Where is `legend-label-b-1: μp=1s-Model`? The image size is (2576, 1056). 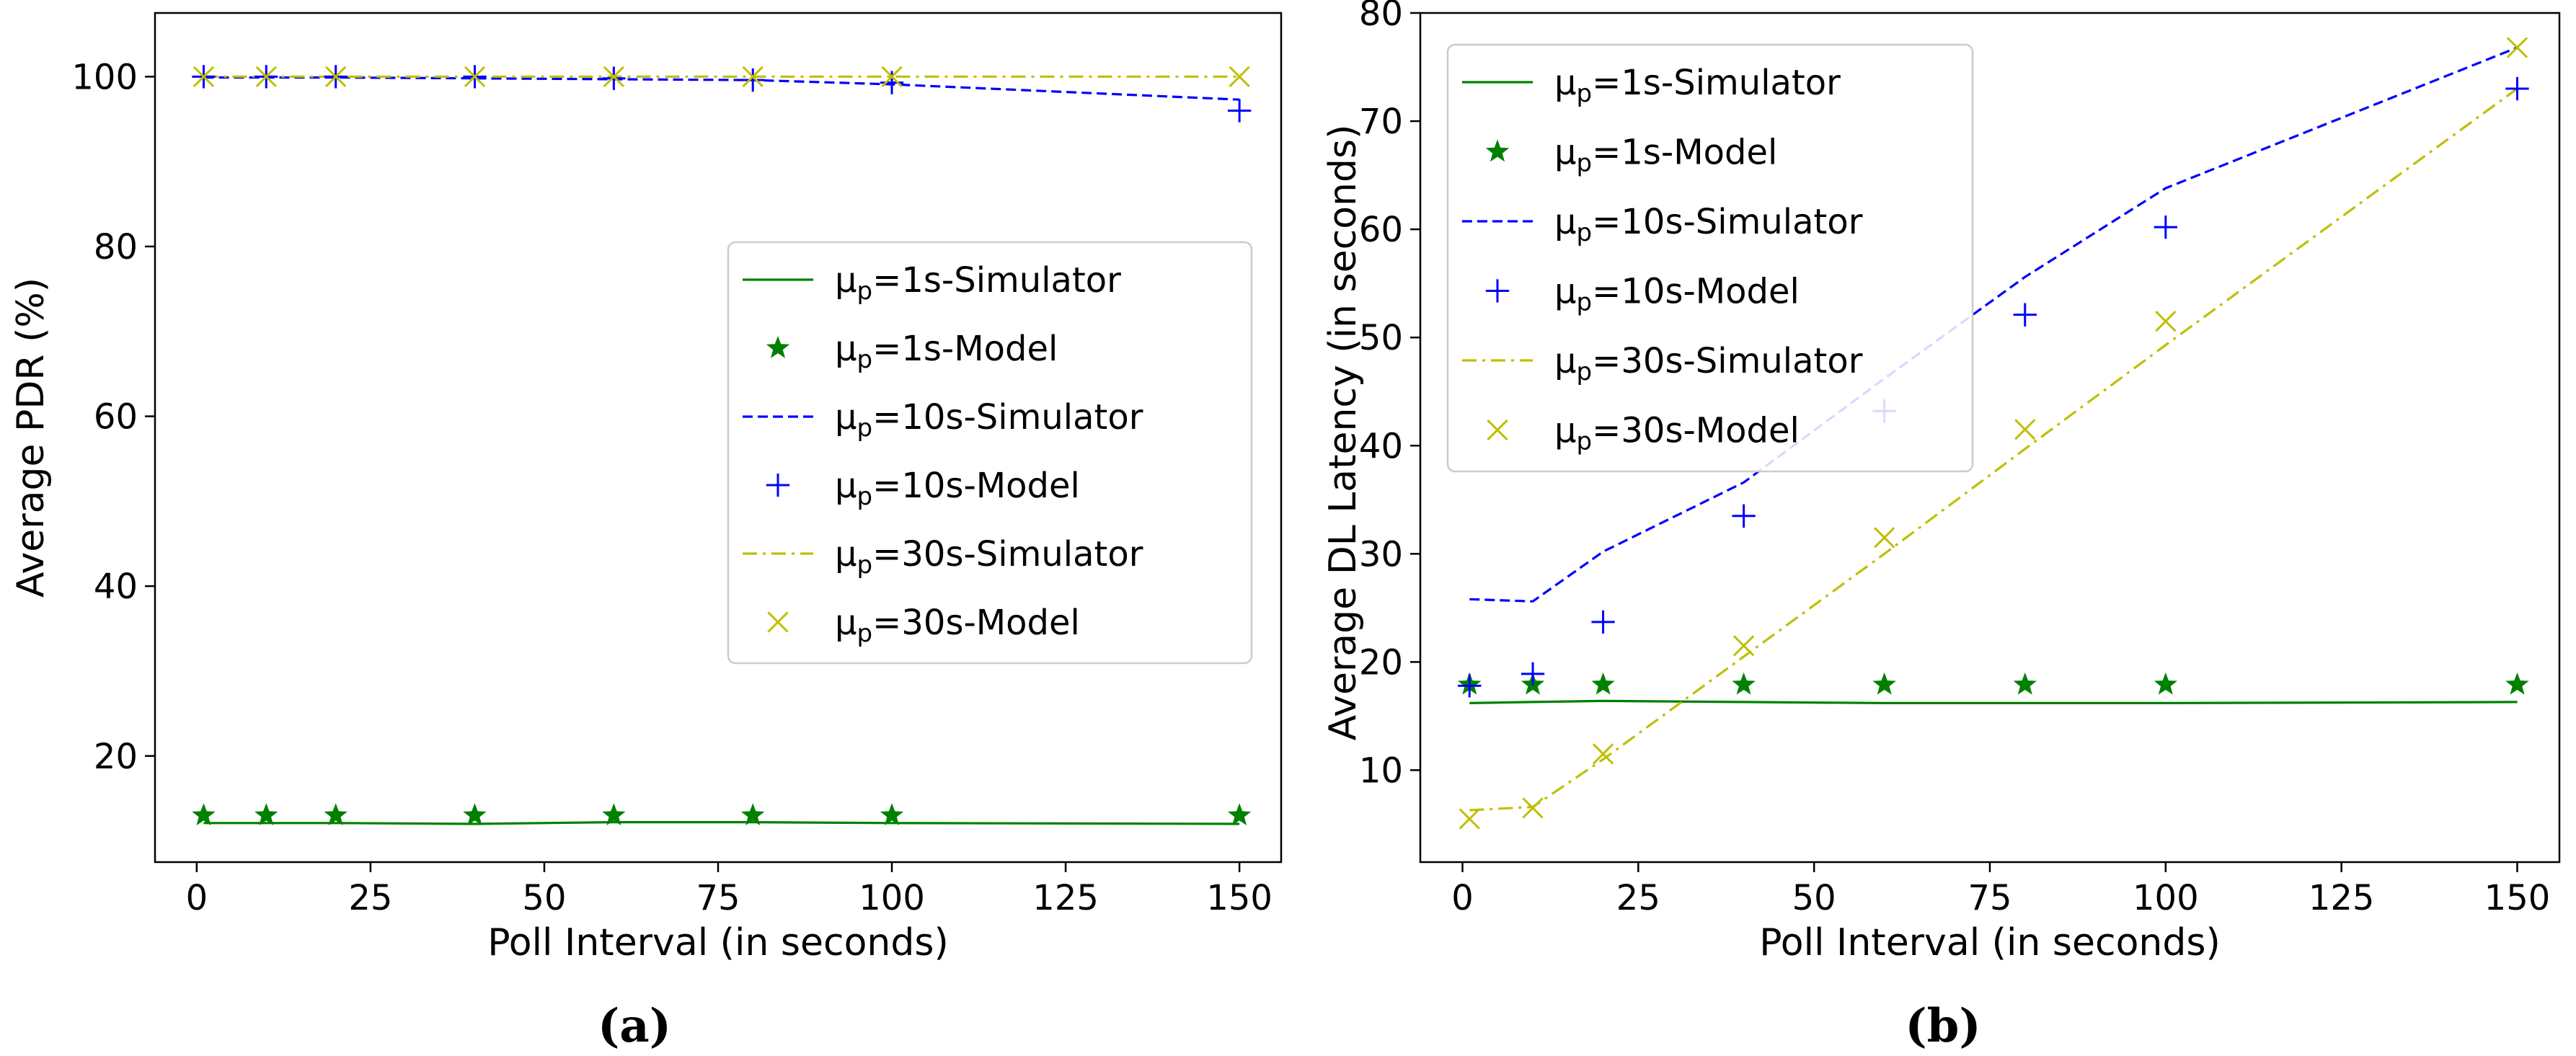
legend-label-b-1: μp=1s-Model is located at coordinates (1665, 155).